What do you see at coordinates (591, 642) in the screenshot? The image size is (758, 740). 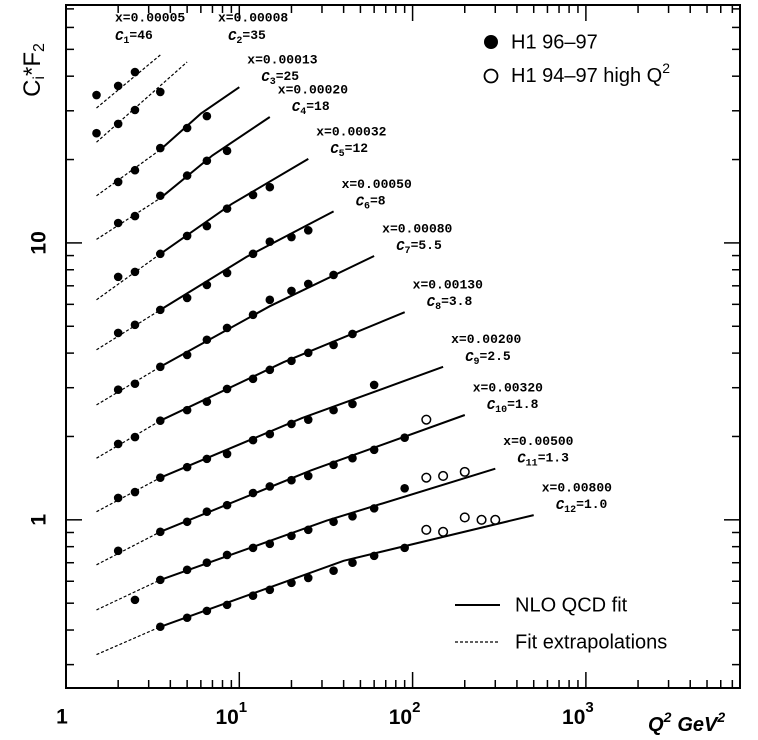 I see `legend-label: Fit extrapolations` at bounding box center [591, 642].